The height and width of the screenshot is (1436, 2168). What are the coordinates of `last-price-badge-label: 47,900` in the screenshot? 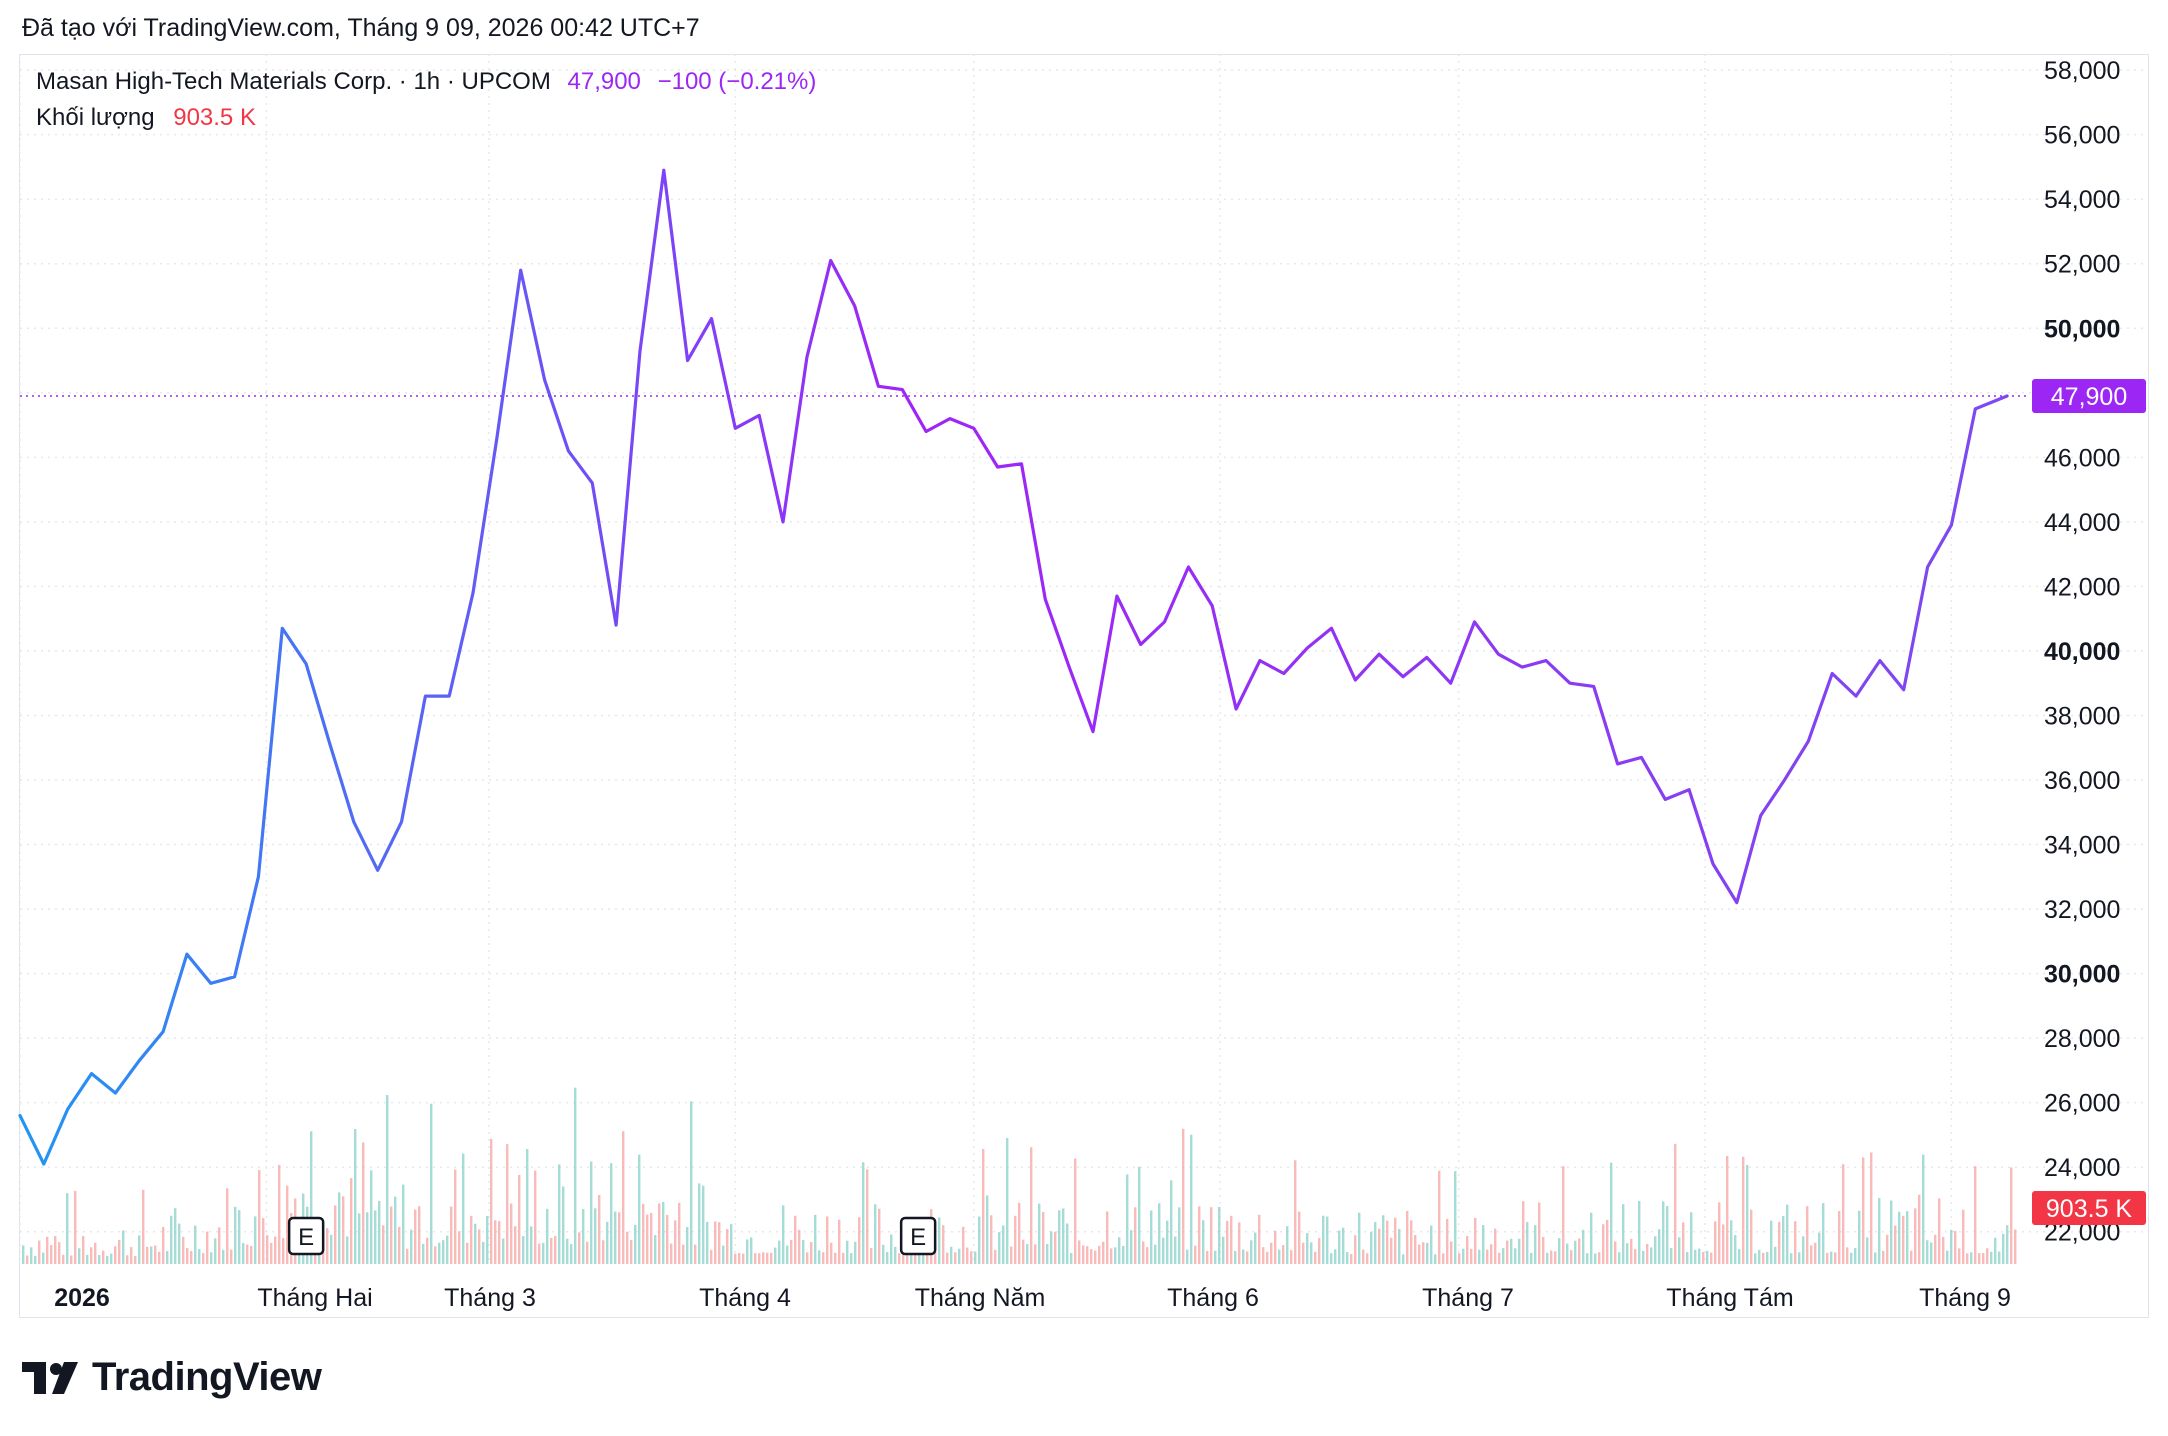 It's located at (2089, 397).